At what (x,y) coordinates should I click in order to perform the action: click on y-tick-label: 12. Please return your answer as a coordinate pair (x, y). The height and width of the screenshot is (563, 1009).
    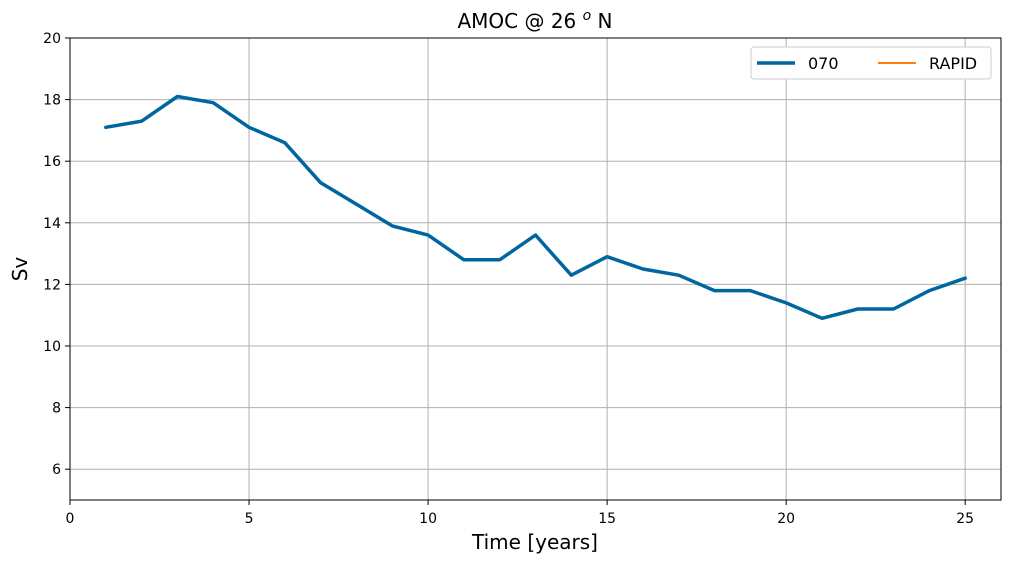
    Looking at the image, I should click on (52, 285).